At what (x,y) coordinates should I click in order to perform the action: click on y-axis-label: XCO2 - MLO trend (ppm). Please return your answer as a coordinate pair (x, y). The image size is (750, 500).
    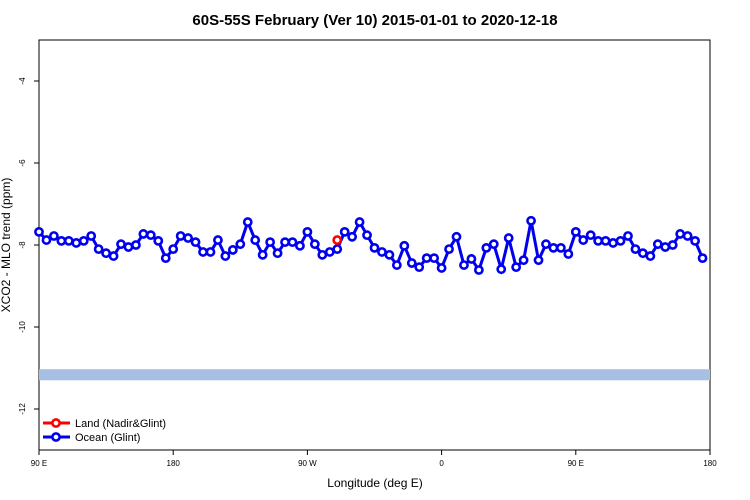
    Looking at the image, I should click on (6, 245).